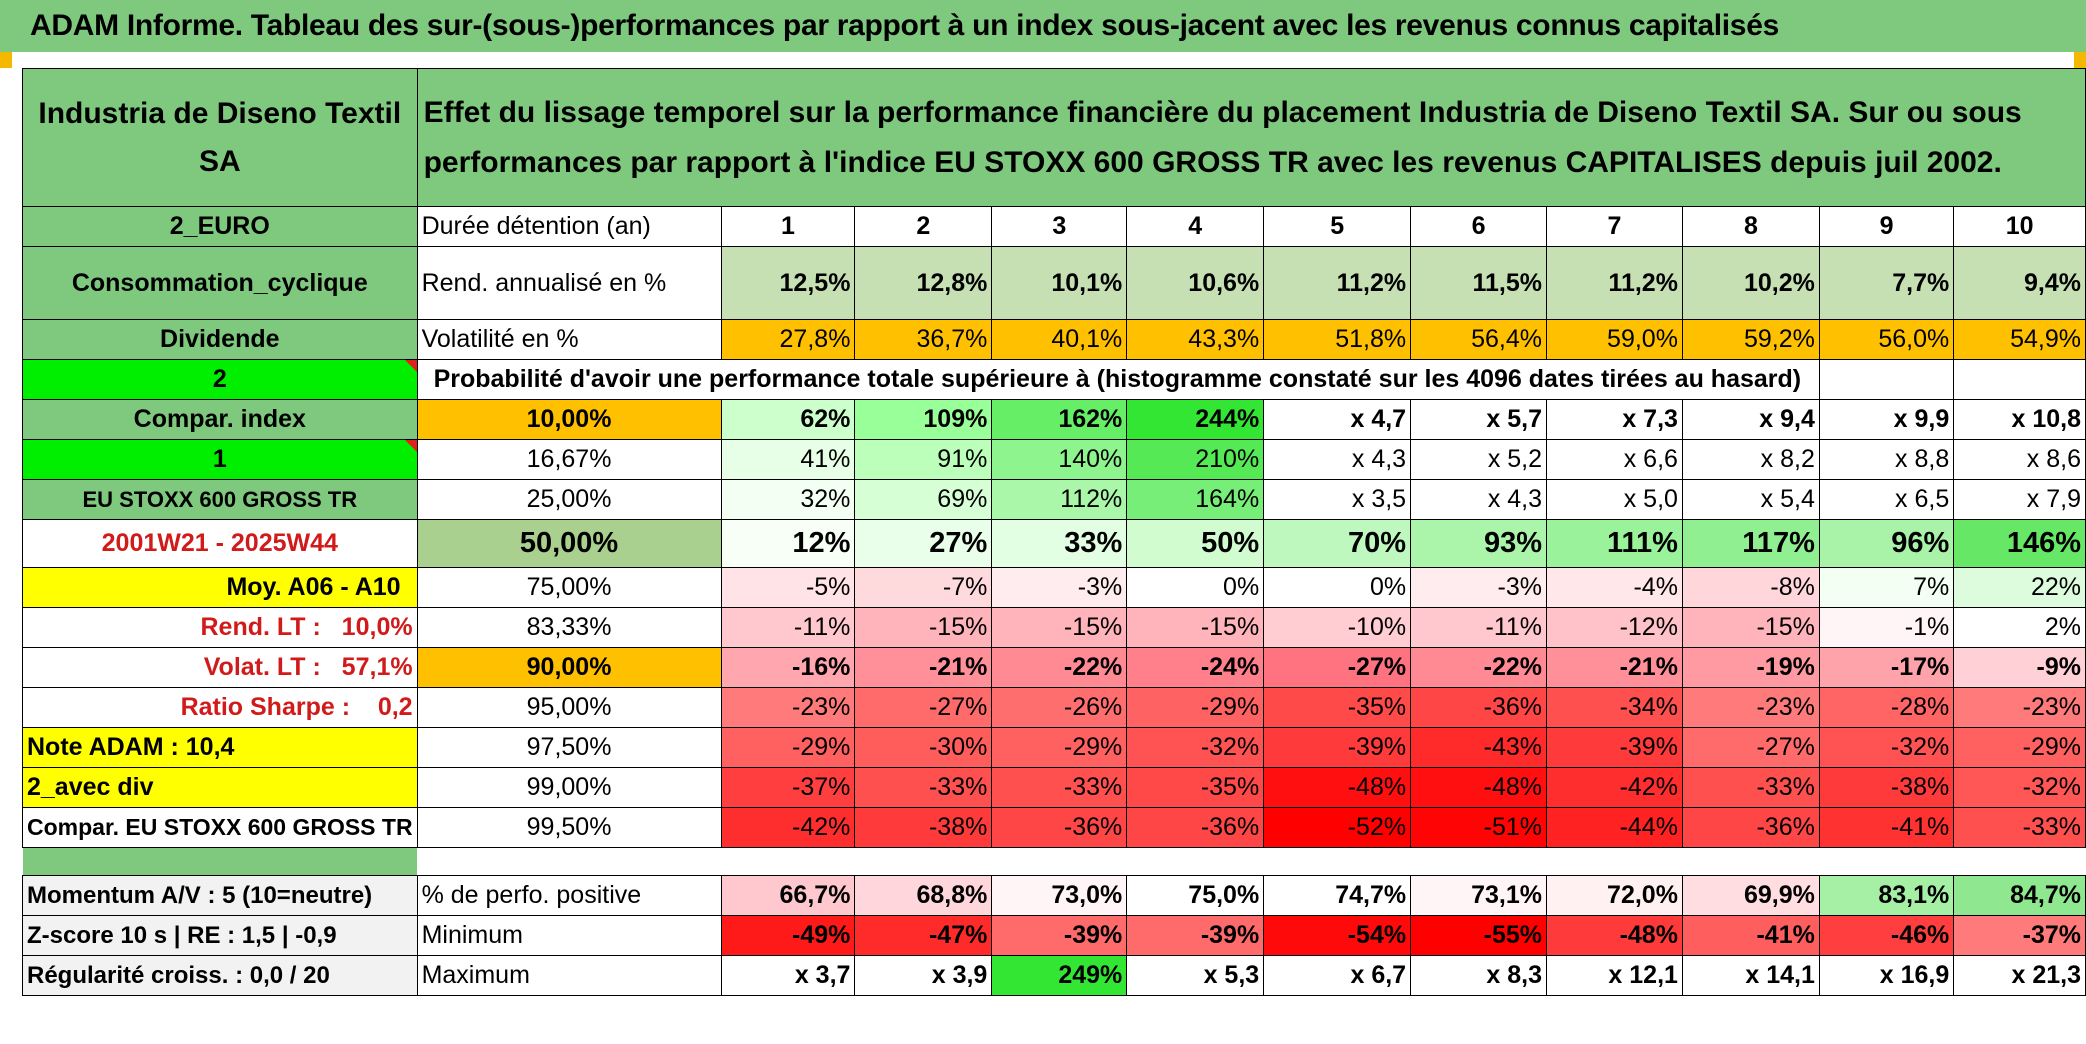 This screenshot has height=1044, width=2086. Describe the element at coordinates (220, 459) in the screenshot. I see `selector-1: 1` at that location.